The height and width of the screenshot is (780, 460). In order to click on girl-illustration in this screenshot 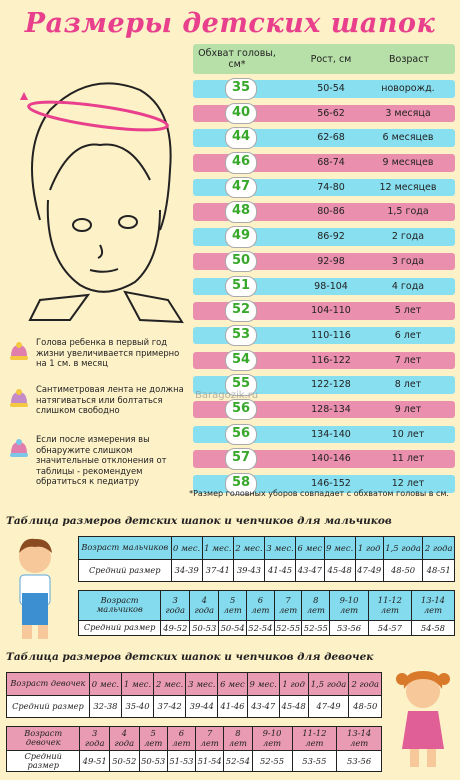, I will do `click(423, 719)`.